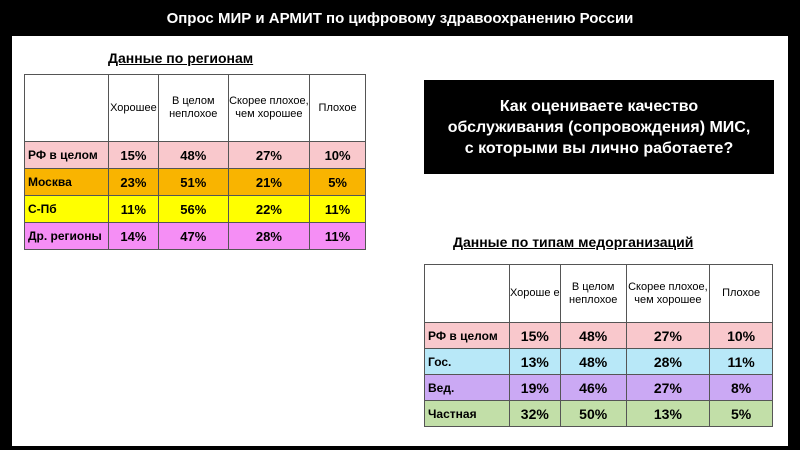 The image size is (800, 450). What do you see at coordinates (467, 387) in the screenshot?
I see `row-label: Вед.` at bounding box center [467, 387].